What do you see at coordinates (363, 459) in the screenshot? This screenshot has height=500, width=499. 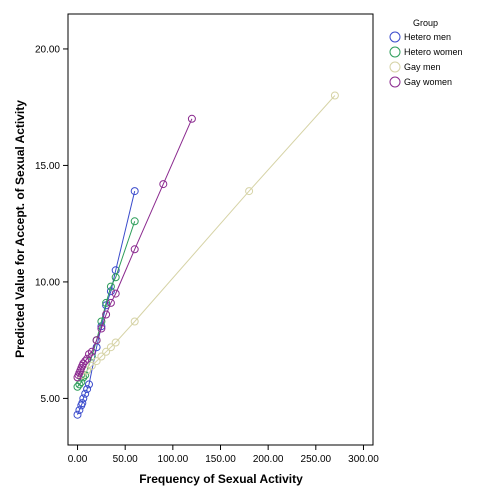 I see `x-tick-label: 300.00` at bounding box center [363, 459].